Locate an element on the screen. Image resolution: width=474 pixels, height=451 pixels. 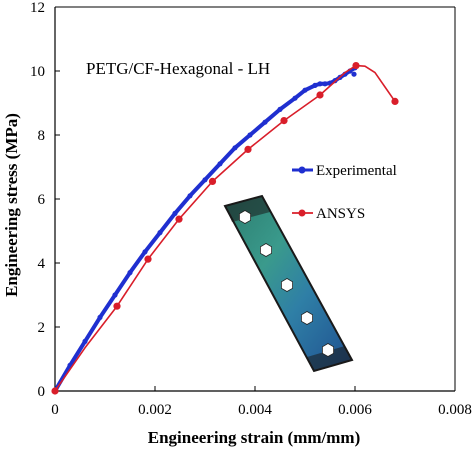
y-ticks: 0 2 4 6 8 10 12 is located at coordinates (45, 200).